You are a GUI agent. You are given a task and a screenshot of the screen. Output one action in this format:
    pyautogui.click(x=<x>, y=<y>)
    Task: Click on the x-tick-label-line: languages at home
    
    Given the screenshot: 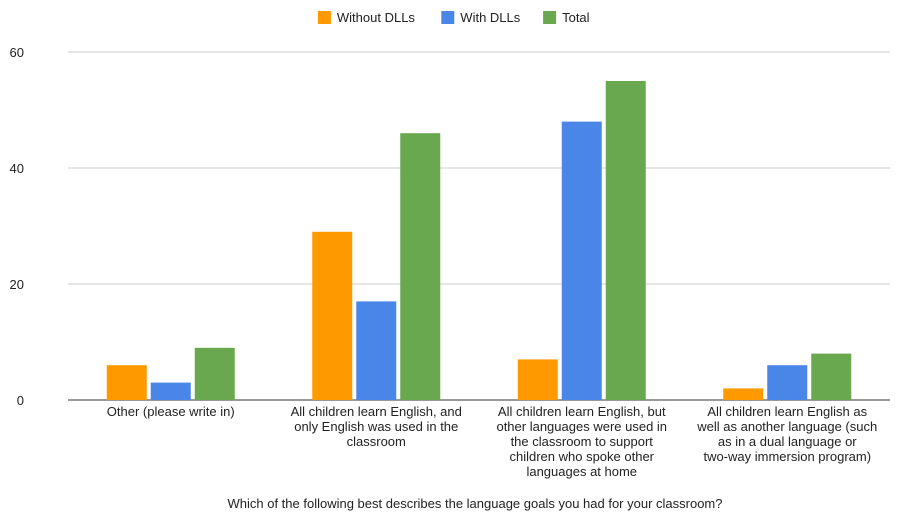 What is the action you would take?
    pyautogui.click(x=581, y=471)
    